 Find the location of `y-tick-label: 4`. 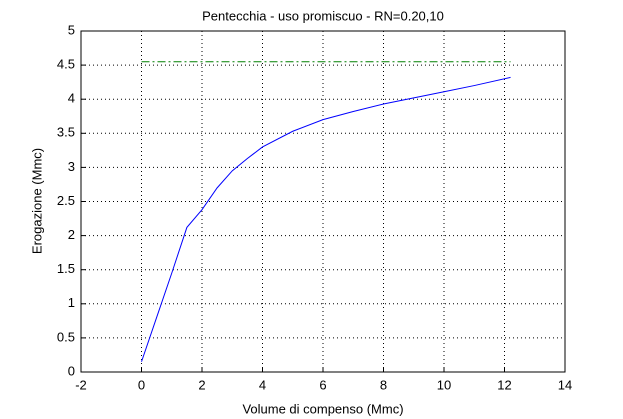

y-tick-label: 4 is located at coordinates (71, 98).